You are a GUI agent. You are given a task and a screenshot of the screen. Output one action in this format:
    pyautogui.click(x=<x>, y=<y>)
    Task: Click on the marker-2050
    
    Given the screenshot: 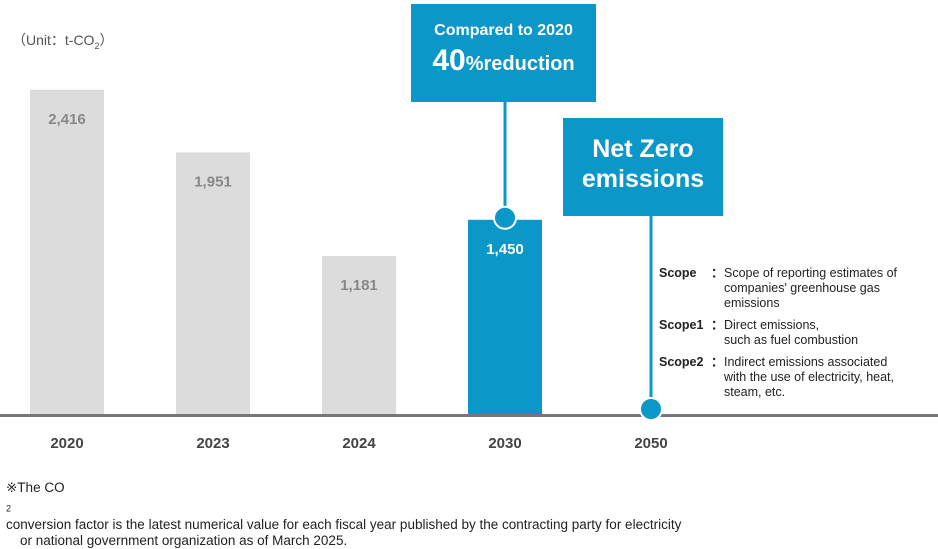 What is the action you would take?
    pyautogui.click(x=651, y=409)
    